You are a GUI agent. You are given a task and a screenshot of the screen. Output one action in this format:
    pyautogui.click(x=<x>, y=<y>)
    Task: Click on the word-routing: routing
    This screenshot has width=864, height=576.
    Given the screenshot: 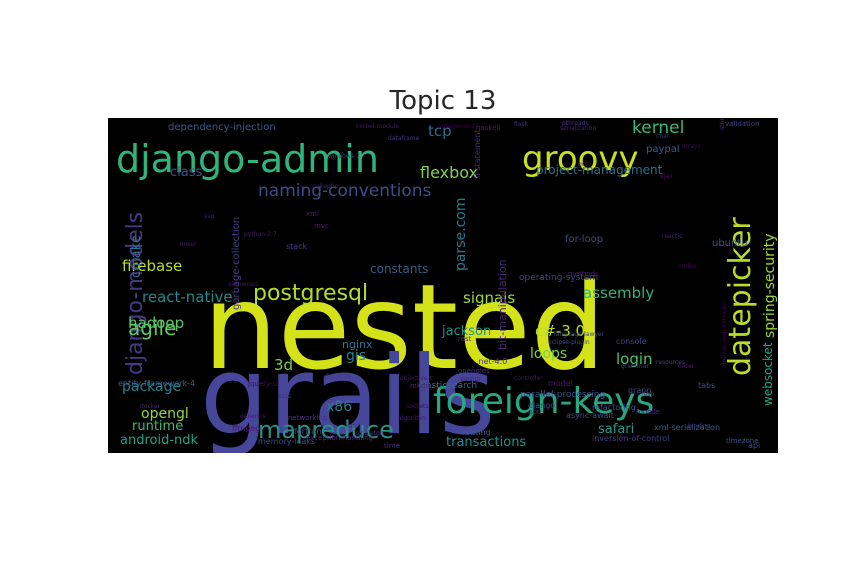 What is the action you would take?
    pyautogui.click(x=476, y=432)
    